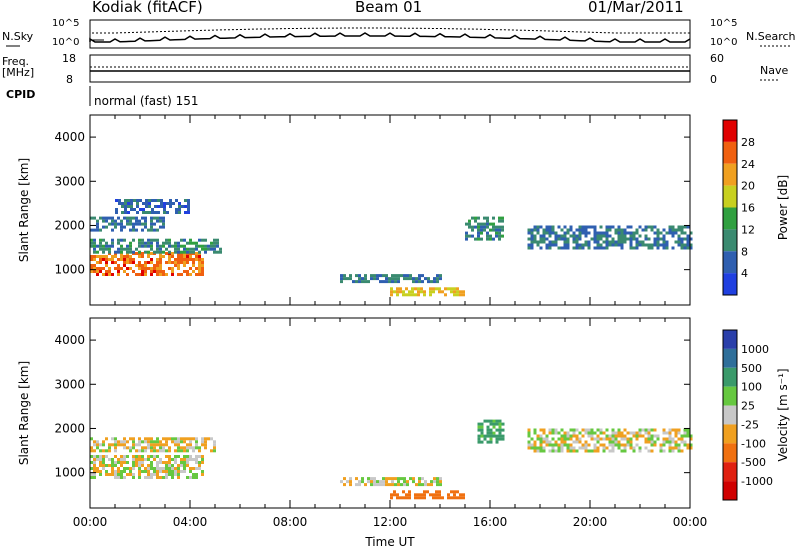  Describe the element at coordinates (724, 42) in the screenshot. I see `noise-tick-low-right: 10^0` at that location.